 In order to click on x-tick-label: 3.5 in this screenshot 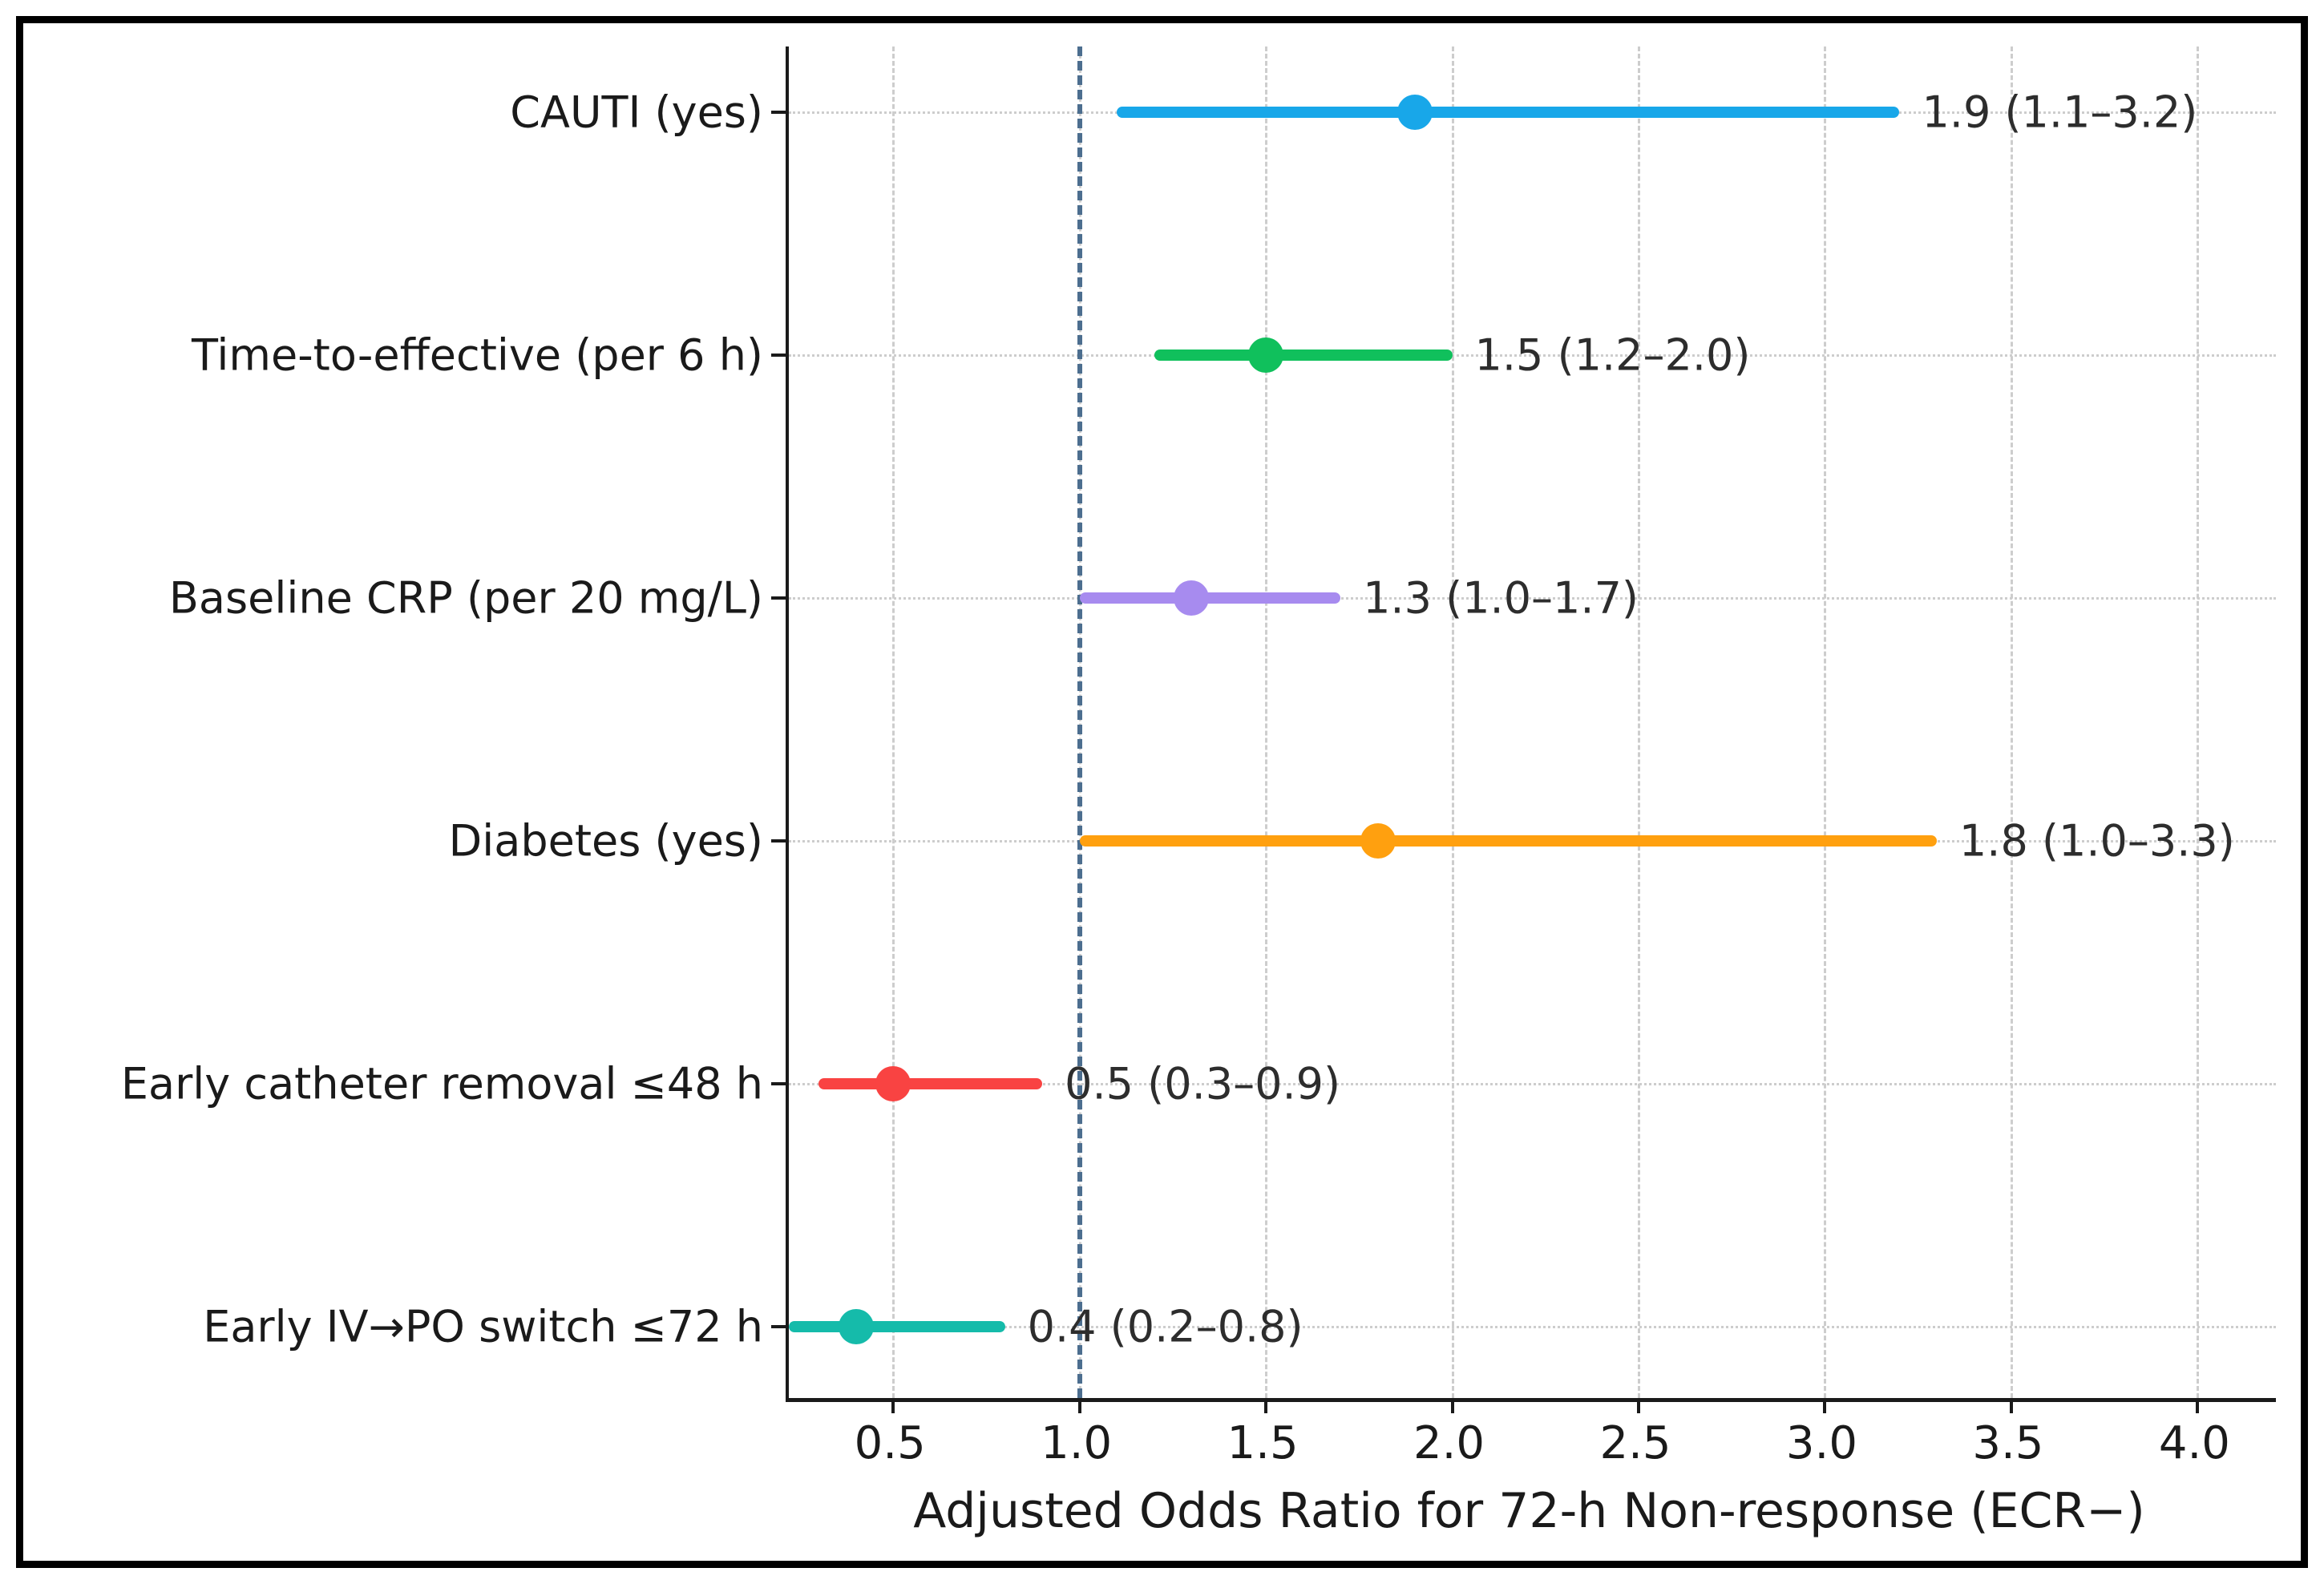, I will do `click(2008, 1443)`.